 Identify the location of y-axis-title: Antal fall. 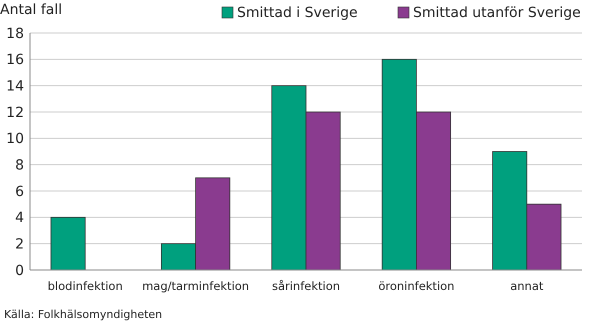
(31, 10).